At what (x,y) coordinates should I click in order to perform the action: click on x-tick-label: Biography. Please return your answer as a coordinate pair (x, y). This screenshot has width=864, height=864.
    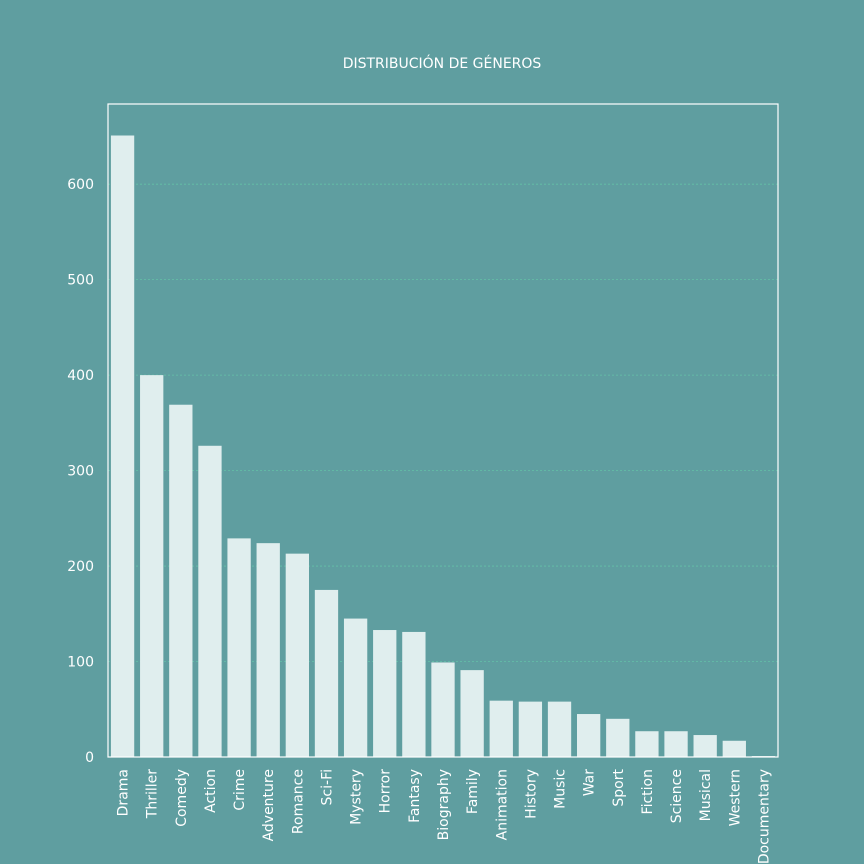
    Looking at the image, I should click on (444, 804).